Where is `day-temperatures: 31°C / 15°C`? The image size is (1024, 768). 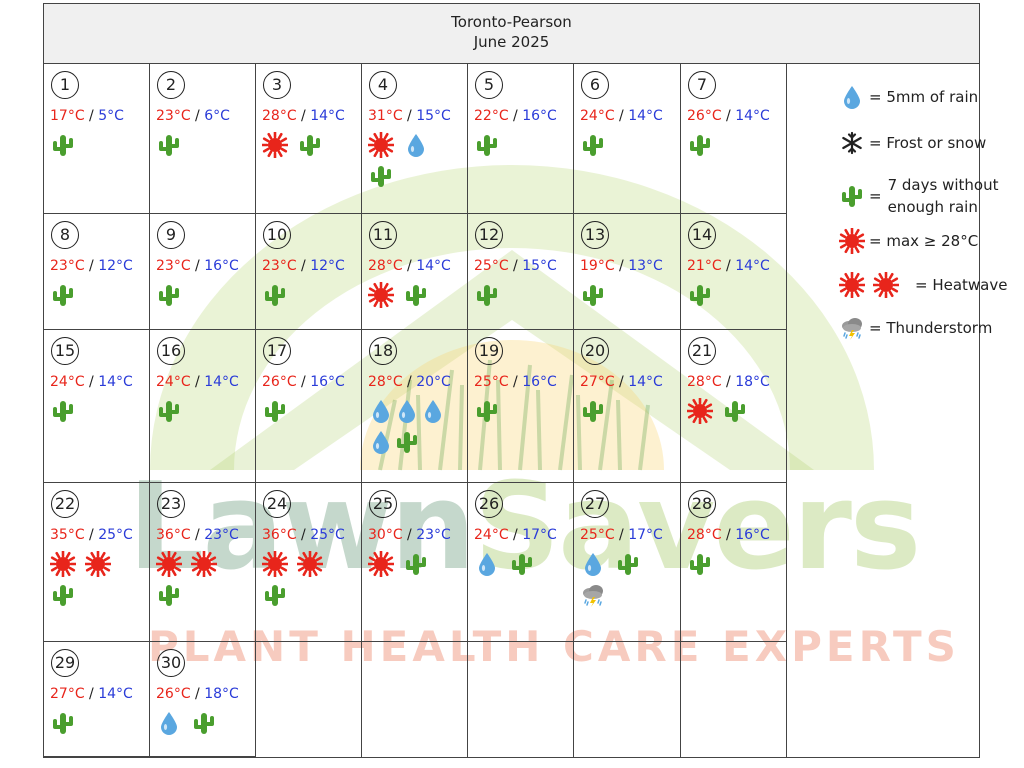
day-temperatures: 31°C / 15°C is located at coordinates (409, 116).